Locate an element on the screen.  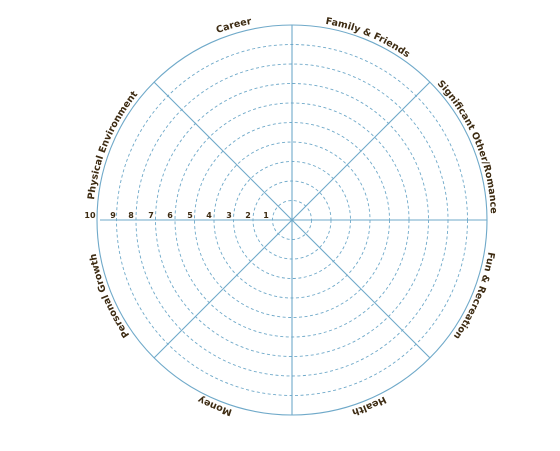
scale-label-1: 1 is located at coordinates (266, 215).